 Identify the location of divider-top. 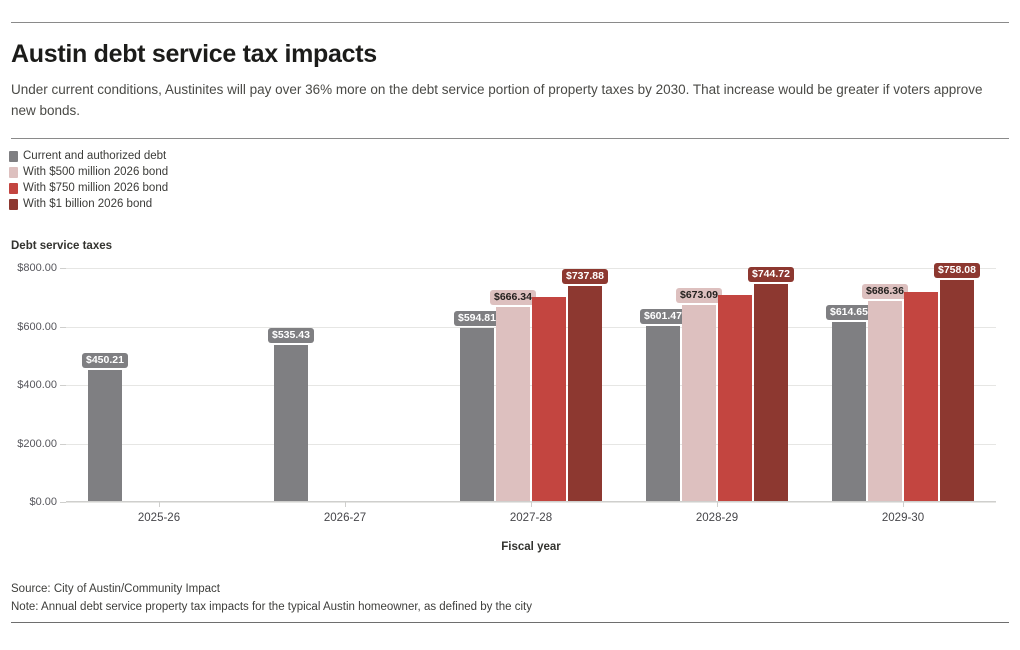
(510, 22).